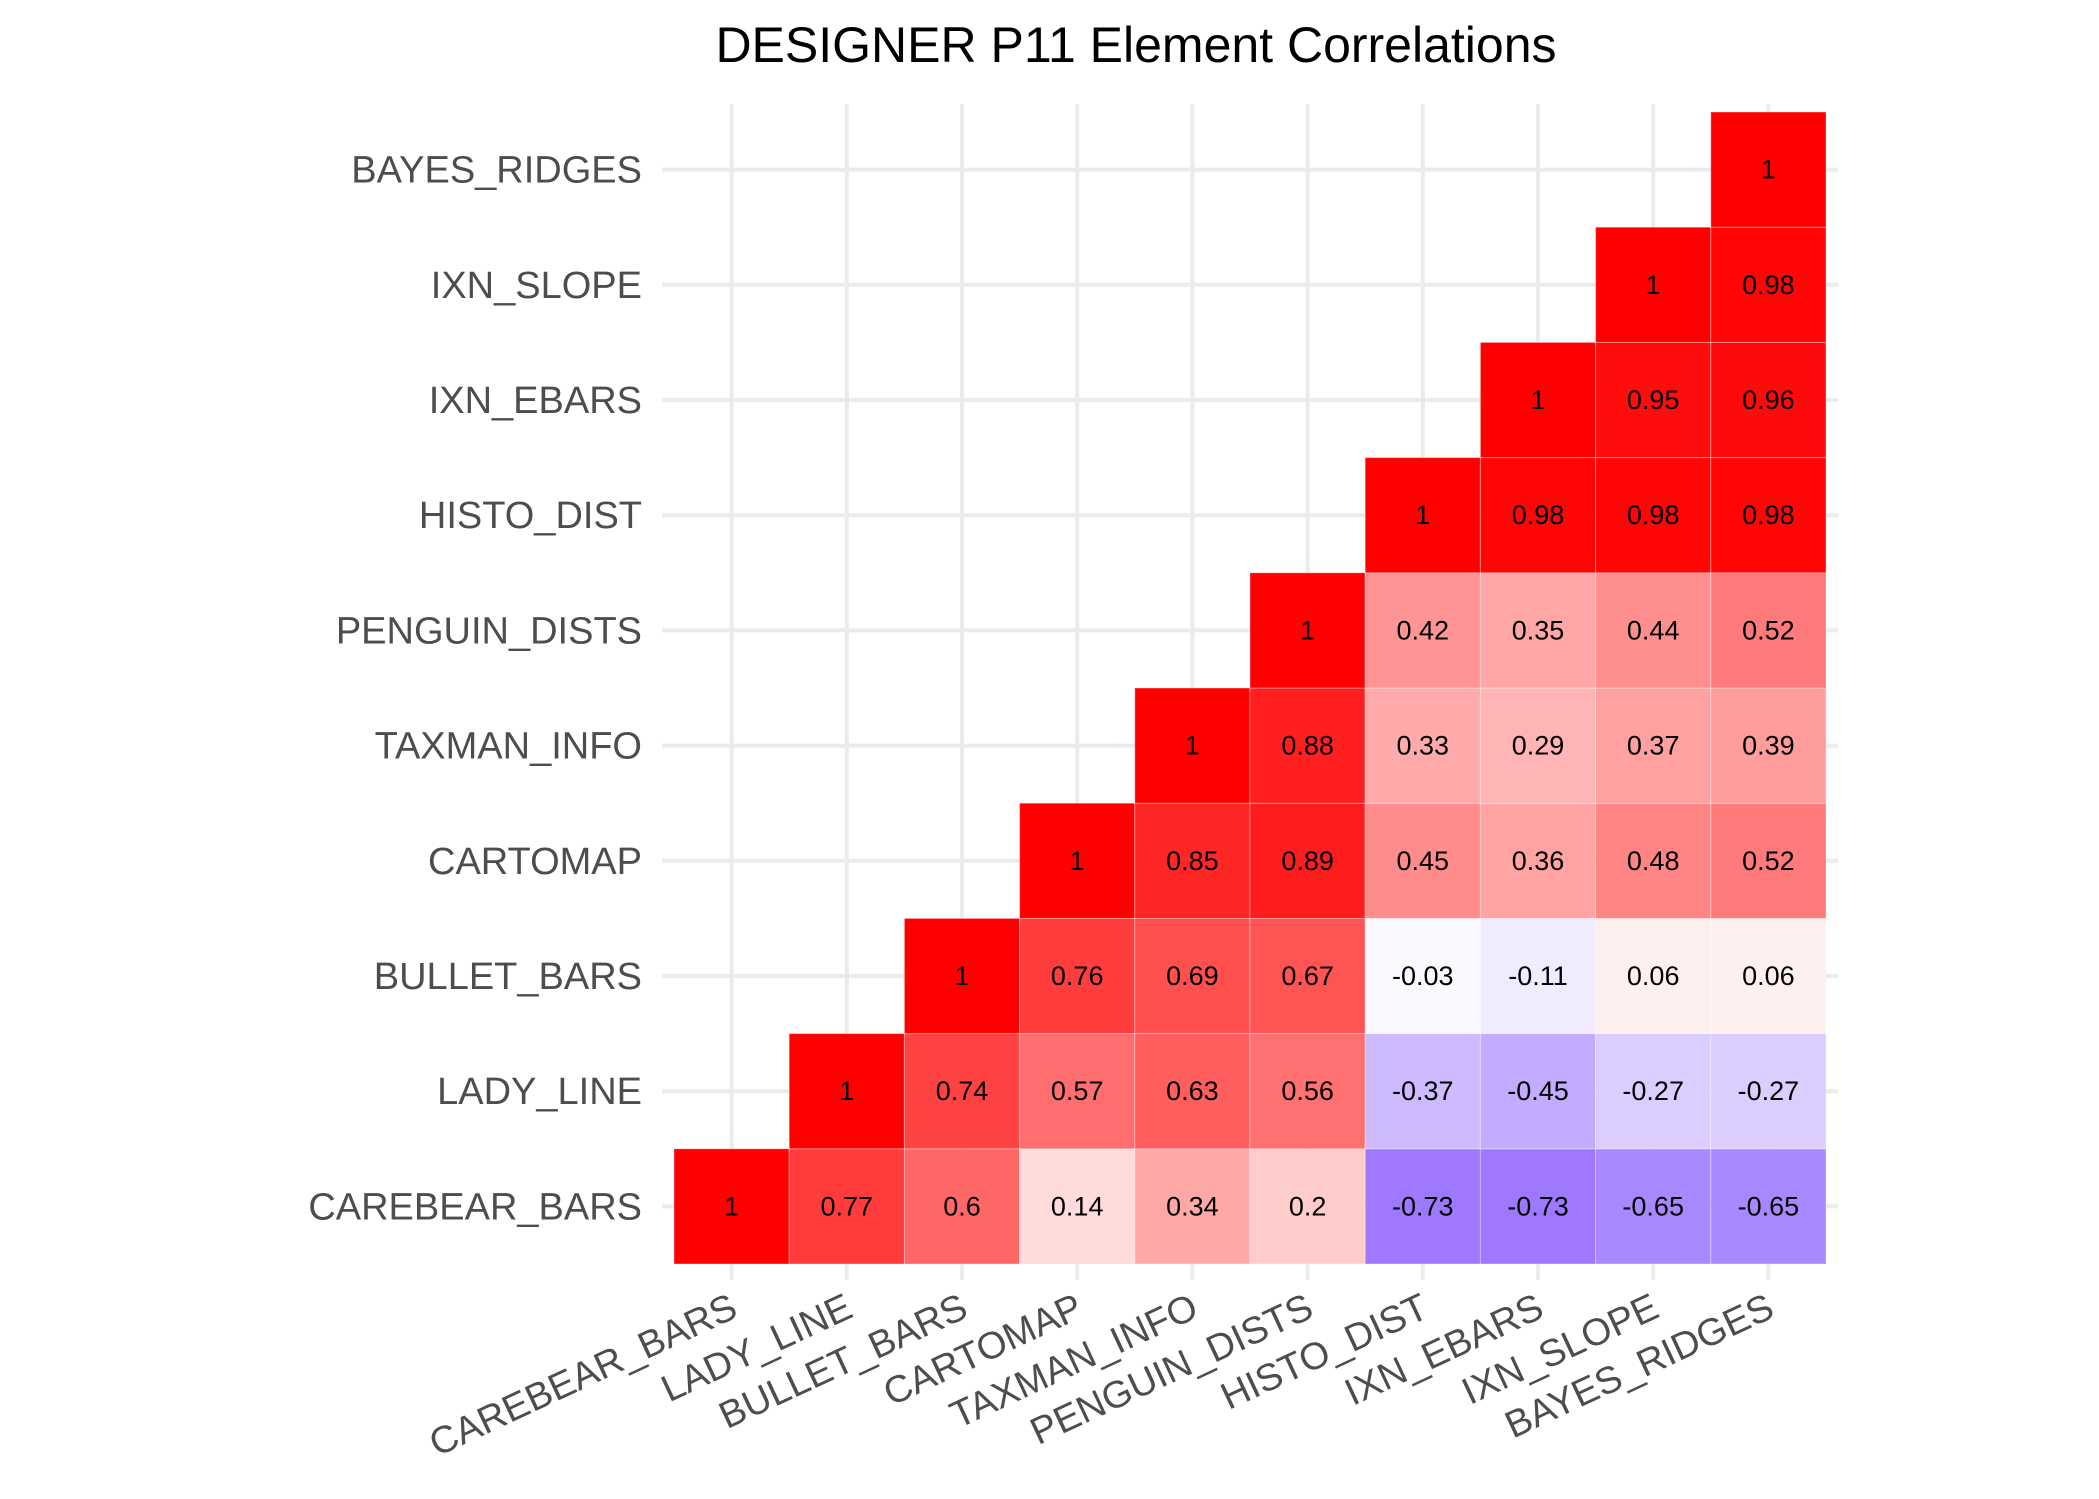 The image size is (2099, 1499). I want to click on cell-value-label: 0.74, so click(962, 1091).